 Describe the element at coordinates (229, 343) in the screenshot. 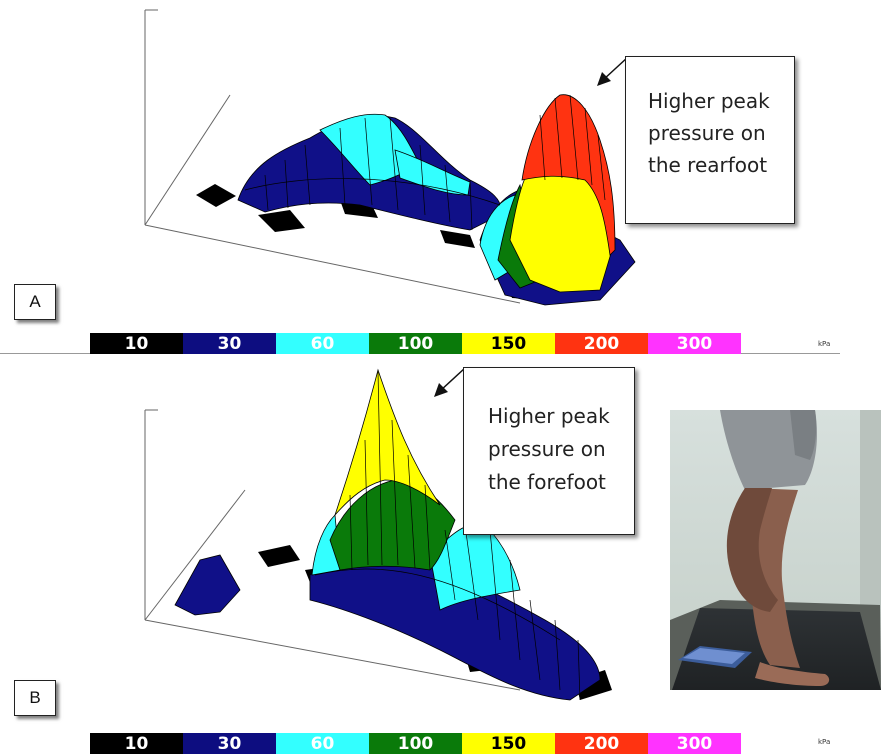

I see `scale-a-seg-30: 30` at that location.